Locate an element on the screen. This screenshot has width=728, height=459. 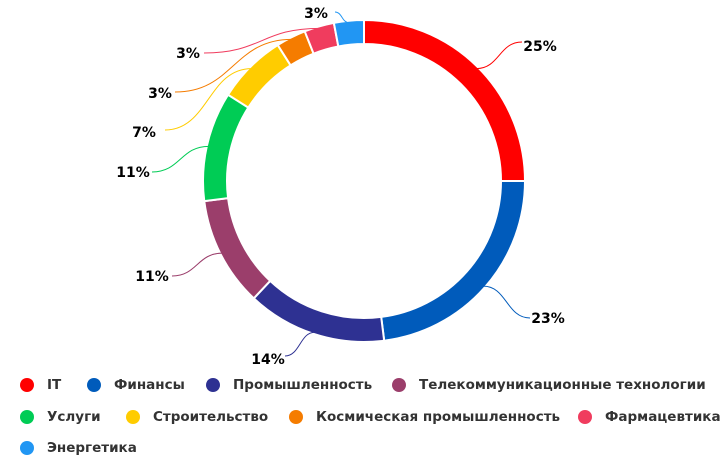
legend-label: Строительство is located at coordinates (211, 417).